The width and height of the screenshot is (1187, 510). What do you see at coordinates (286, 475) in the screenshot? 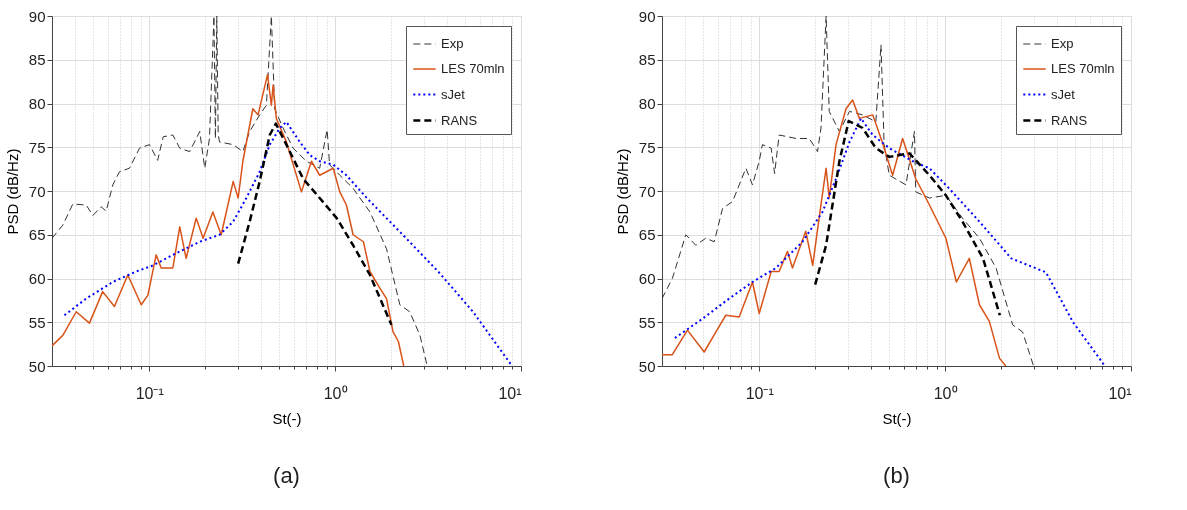
I see `text: (a)` at bounding box center [286, 475].